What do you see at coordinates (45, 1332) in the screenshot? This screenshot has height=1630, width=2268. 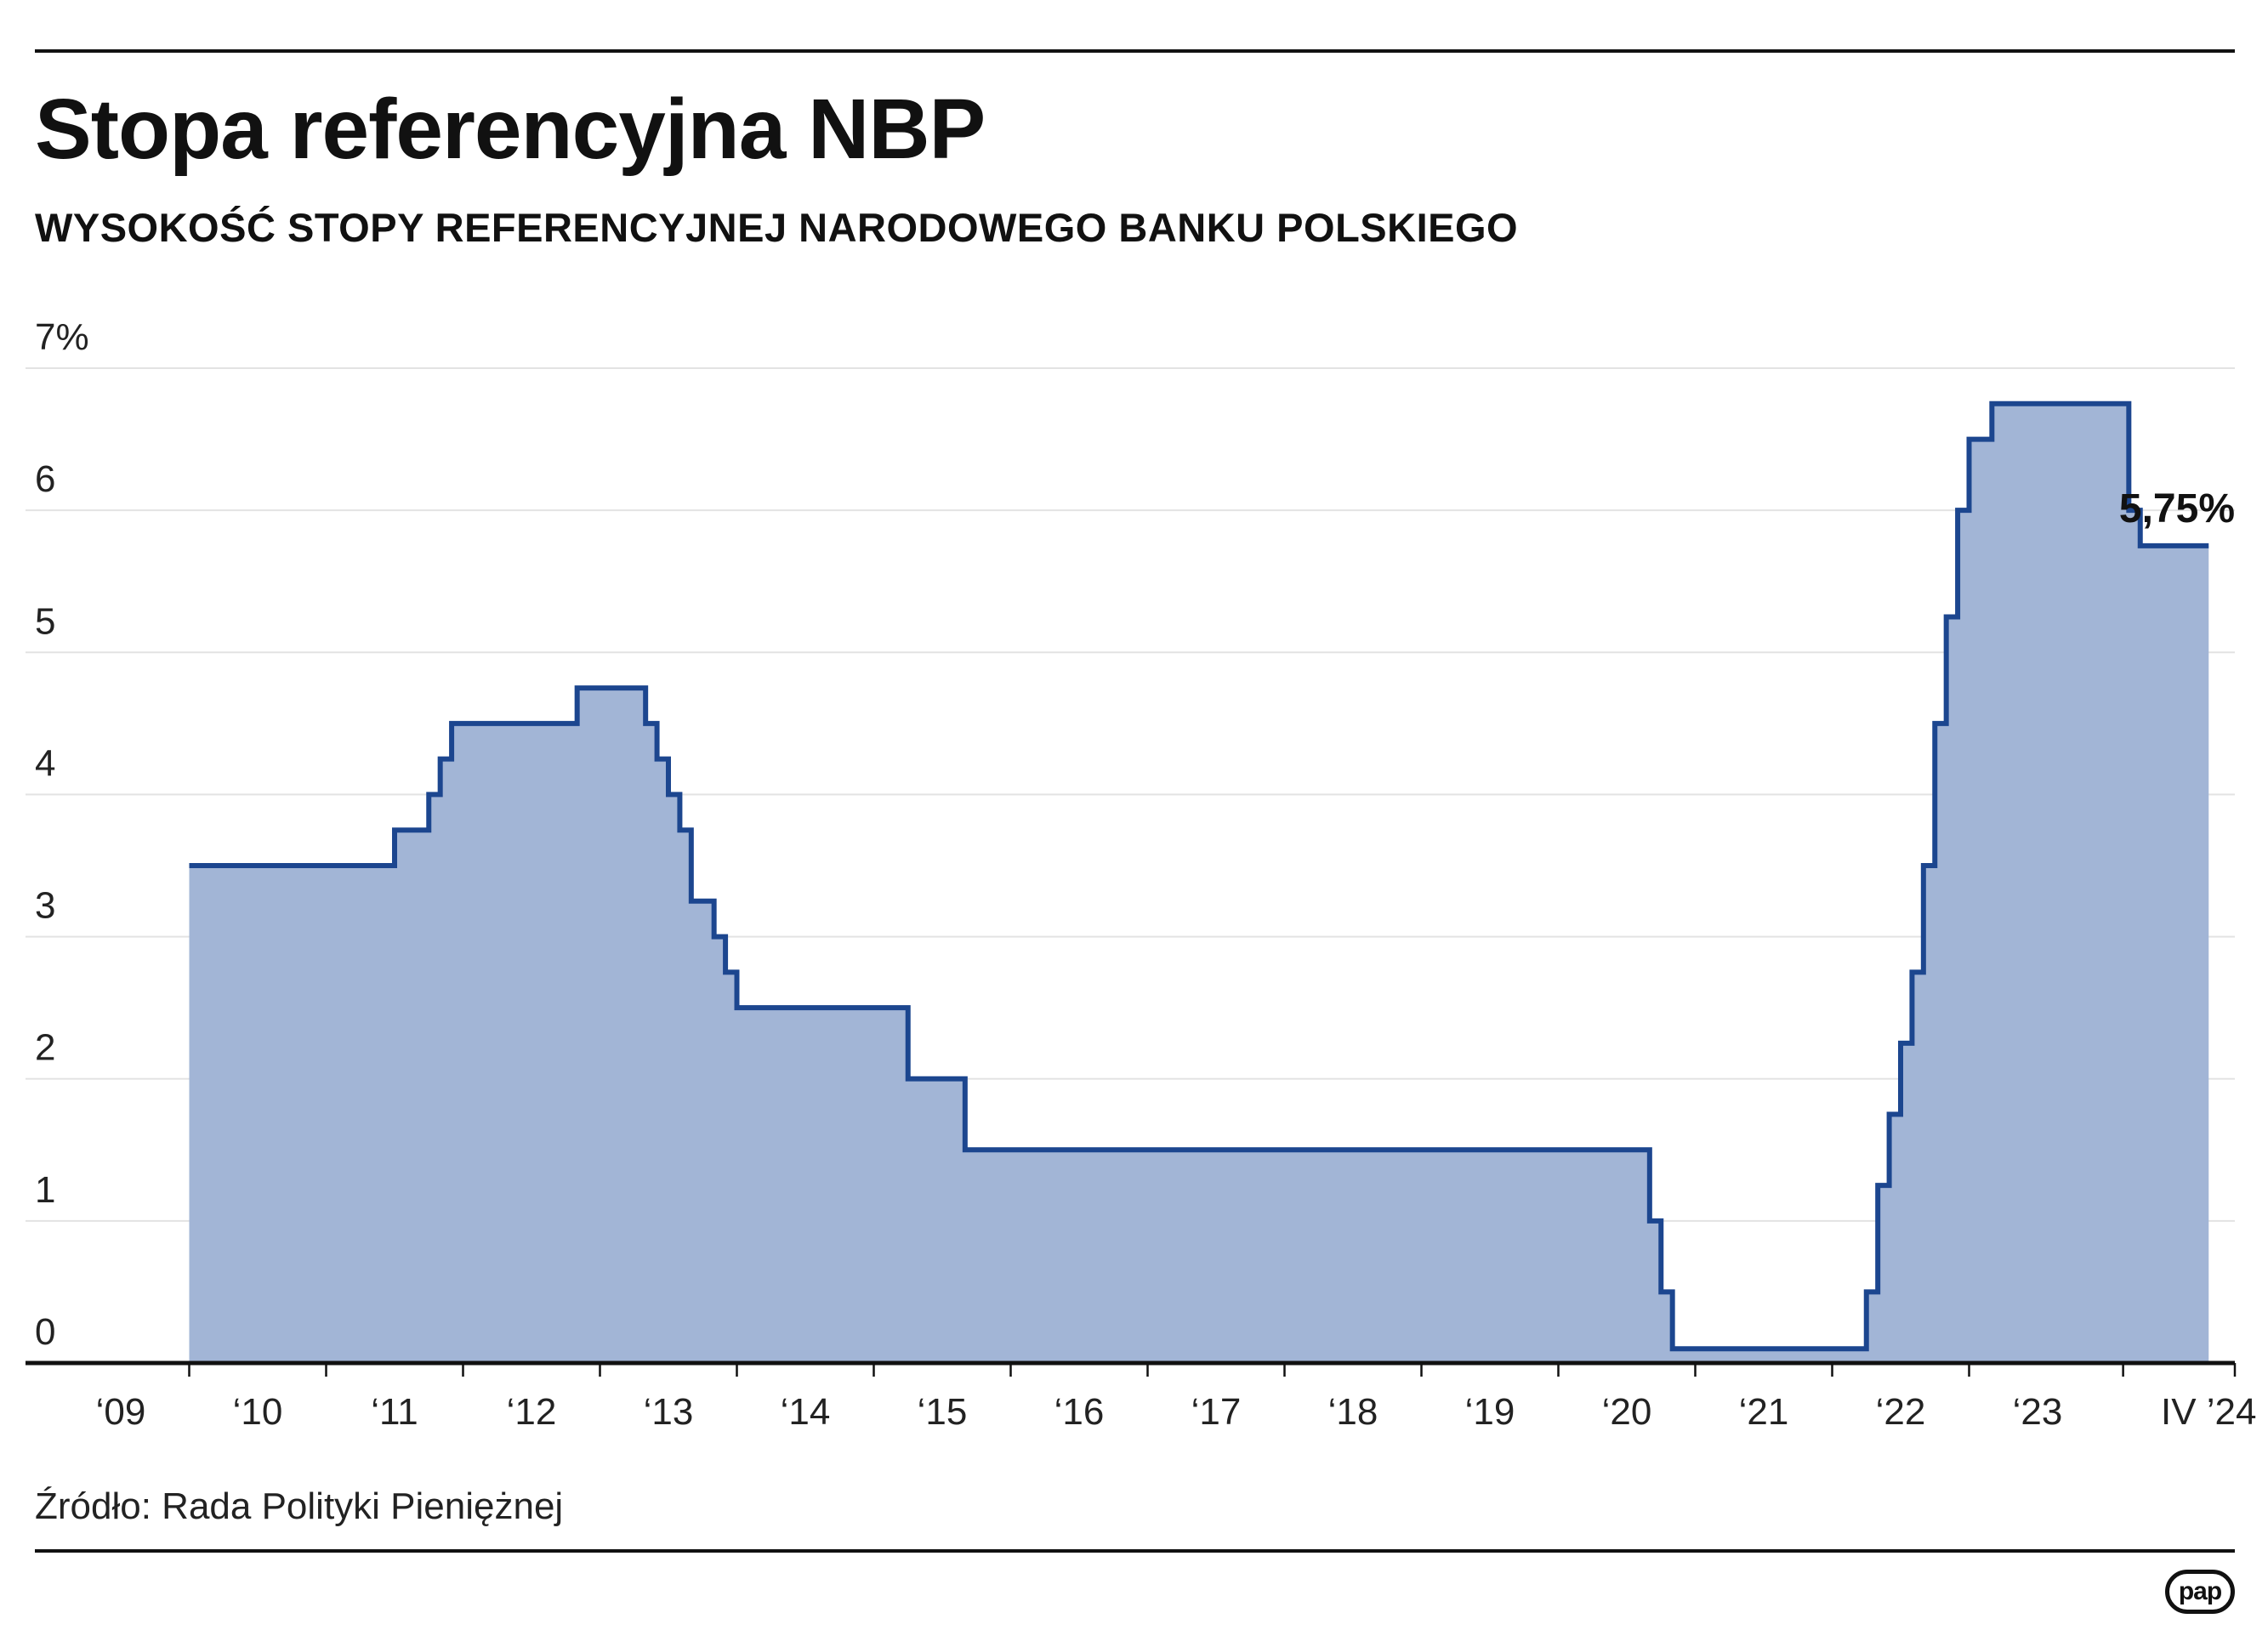 I see `y-tick-label: 0` at bounding box center [45, 1332].